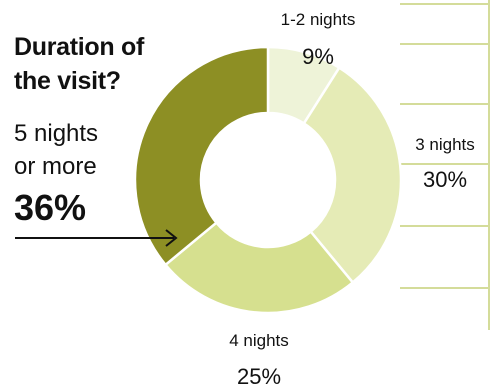 The image size is (492, 387). What do you see at coordinates (259, 267) in the screenshot?
I see `slice-4-nights` at bounding box center [259, 267].